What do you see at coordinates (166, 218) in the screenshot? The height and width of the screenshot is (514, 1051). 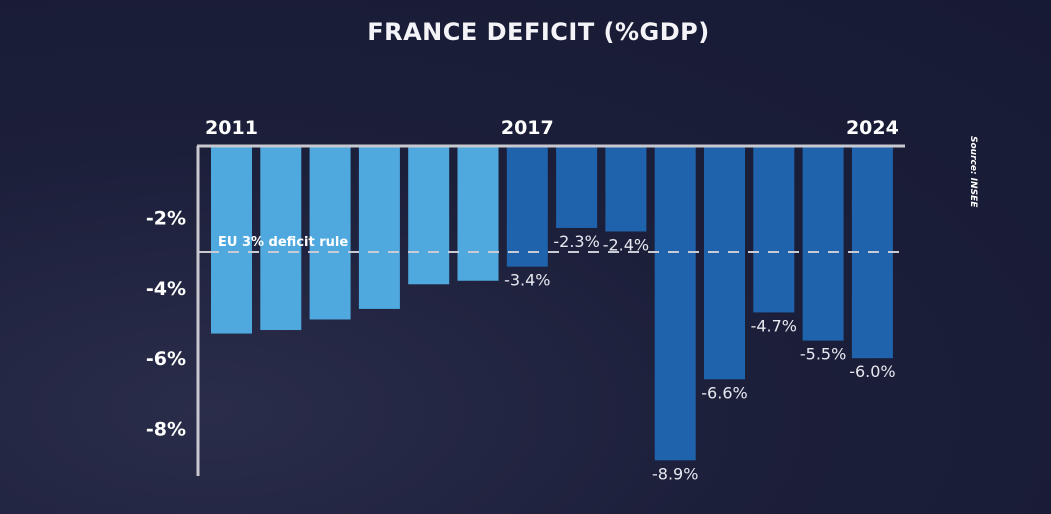 I see `y-tick-label: -2%` at bounding box center [166, 218].